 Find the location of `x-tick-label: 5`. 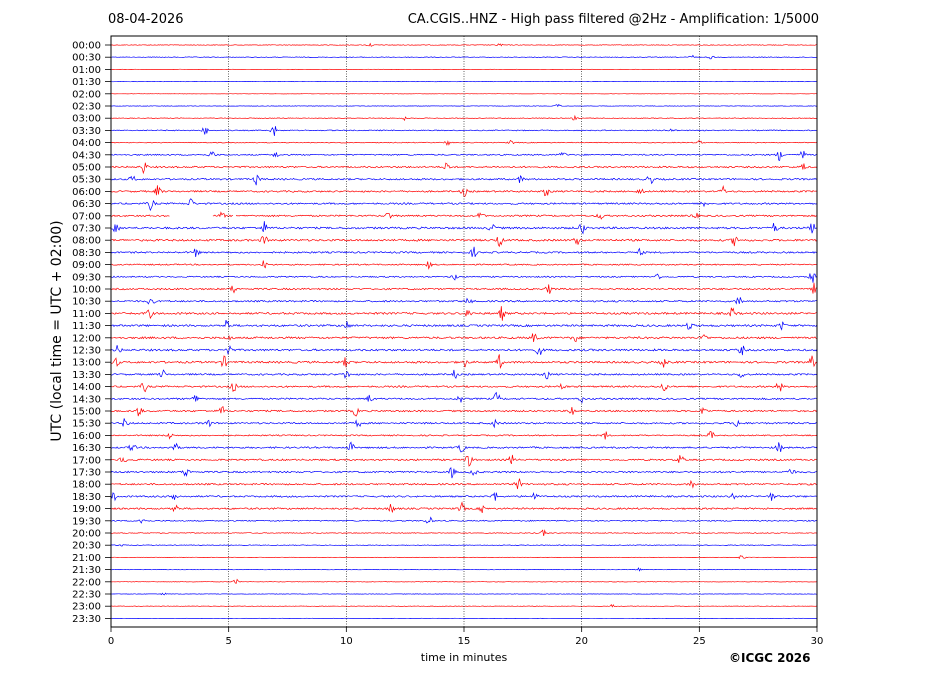

x-tick-label: 5 is located at coordinates (228, 641).